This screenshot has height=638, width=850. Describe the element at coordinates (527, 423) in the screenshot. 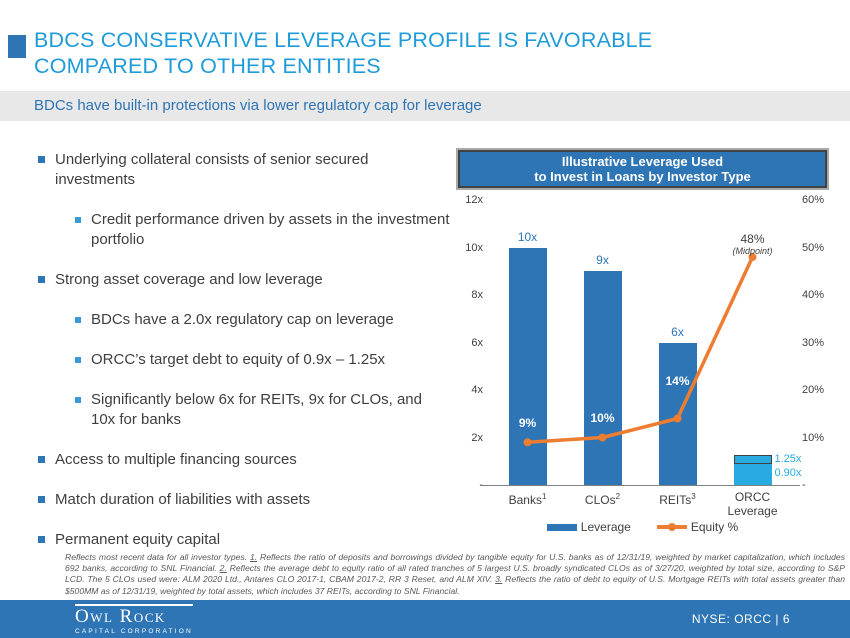

I see `equity-point-label: 9%` at that location.